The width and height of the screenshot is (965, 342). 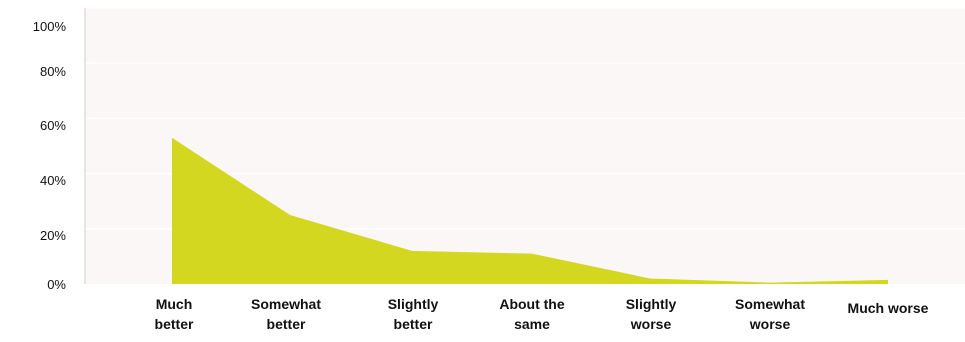 I want to click on y-tick-label: 60%, so click(x=53, y=125).